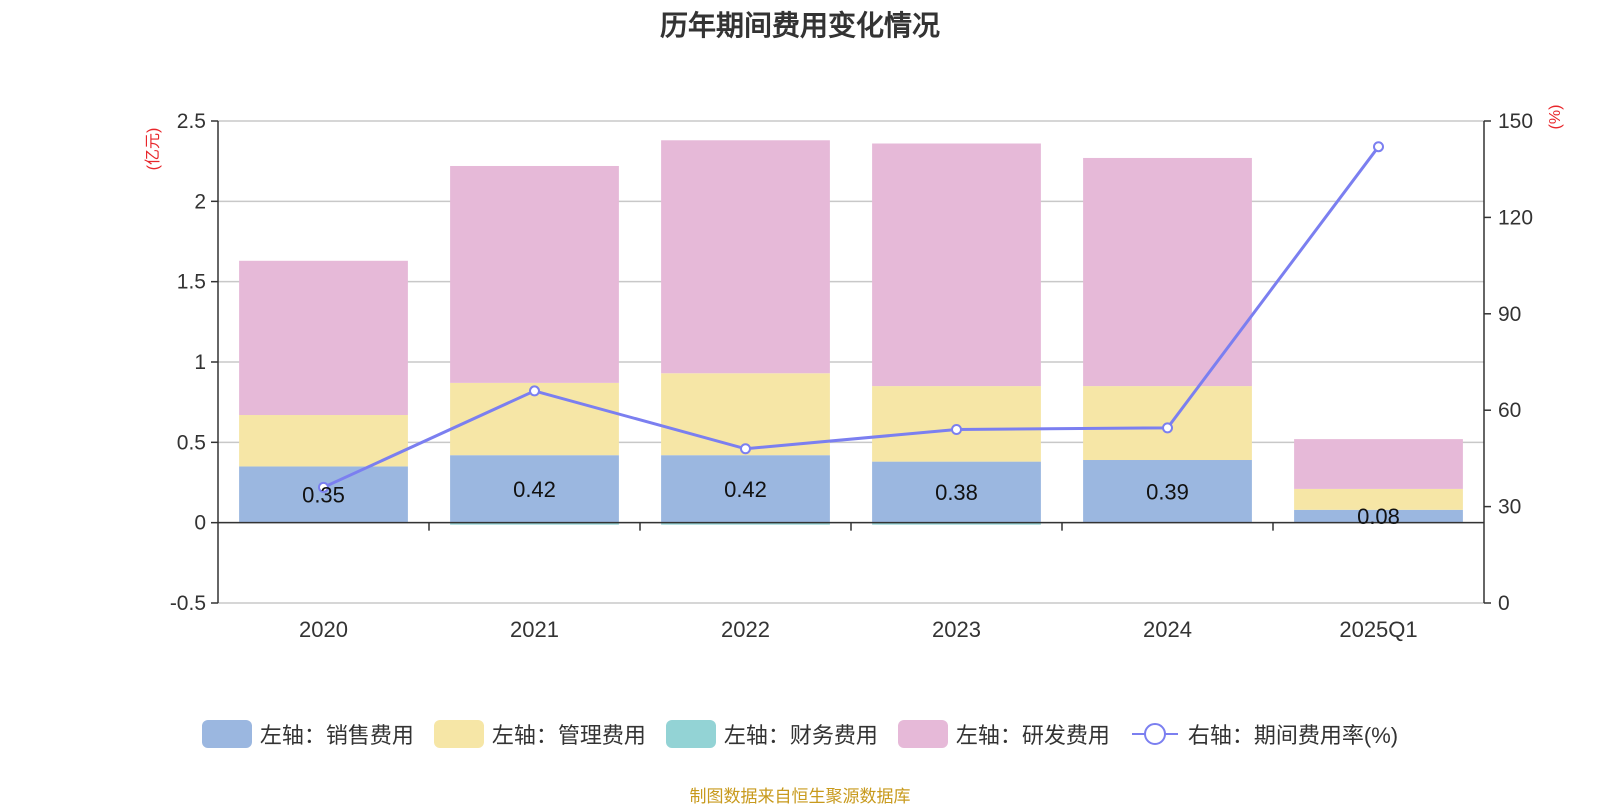  I want to click on left-axis-tick-label: 2.5, so click(191, 121).